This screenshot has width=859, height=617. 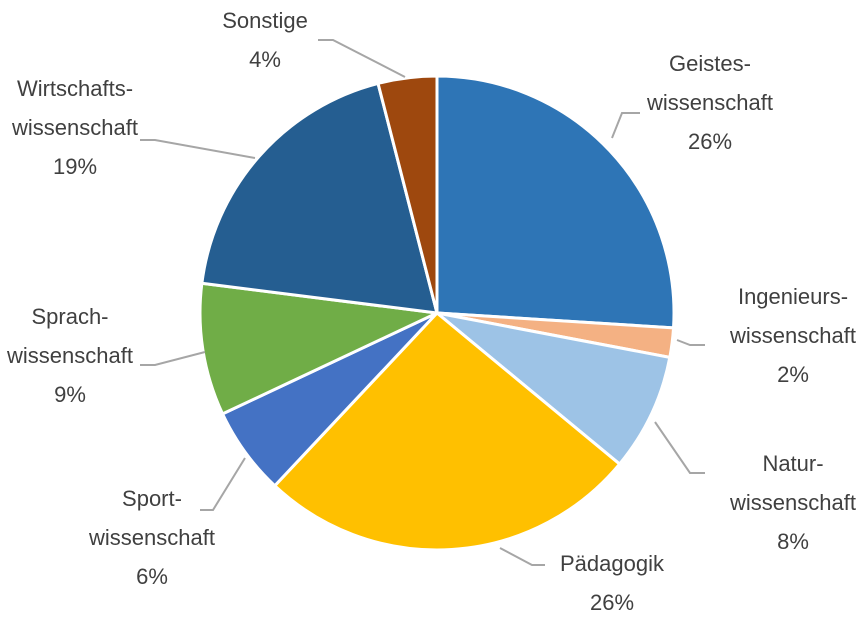 What do you see at coordinates (793, 541) in the screenshot?
I see `value-label: 8%` at bounding box center [793, 541].